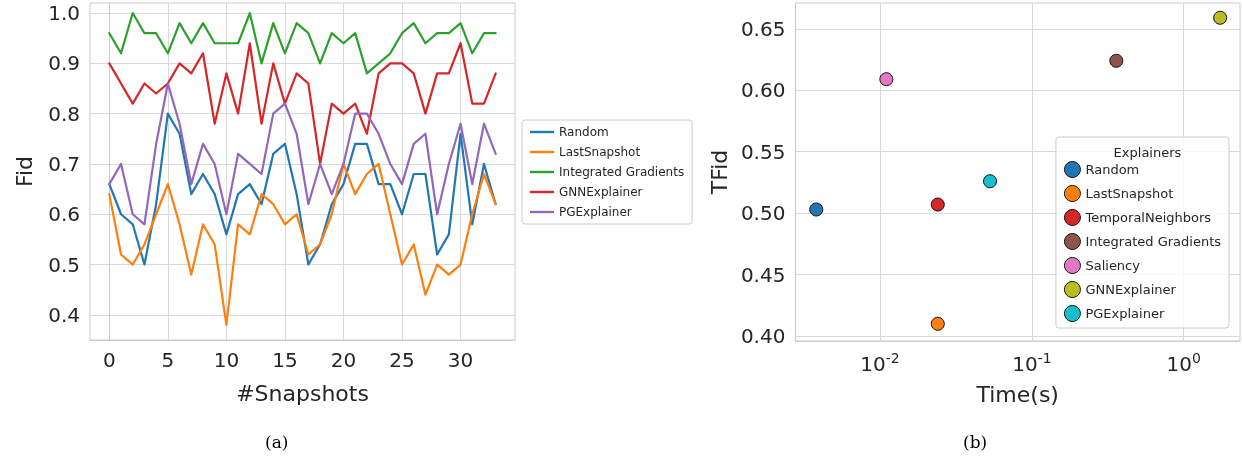  I want to click on y-tick-label: 0.40, so click(763, 336).